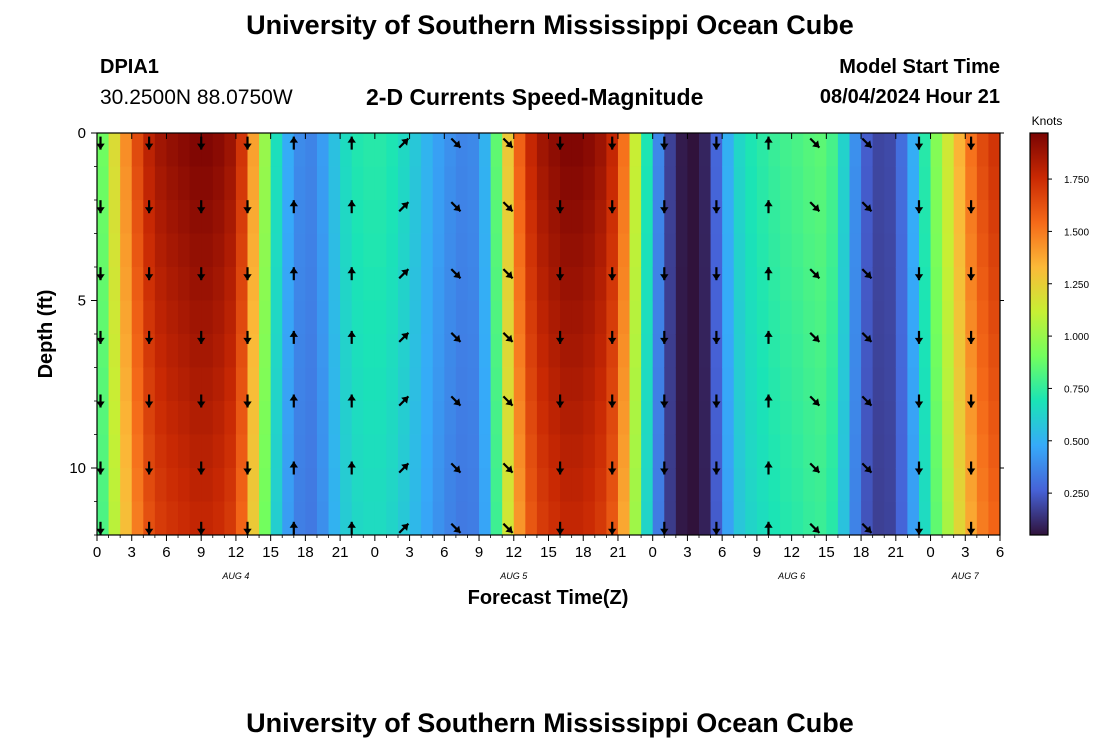 The image size is (1100, 750). What do you see at coordinates (513, 576) in the screenshot?
I see `date-label: AUG 5` at bounding box center [513, 576].